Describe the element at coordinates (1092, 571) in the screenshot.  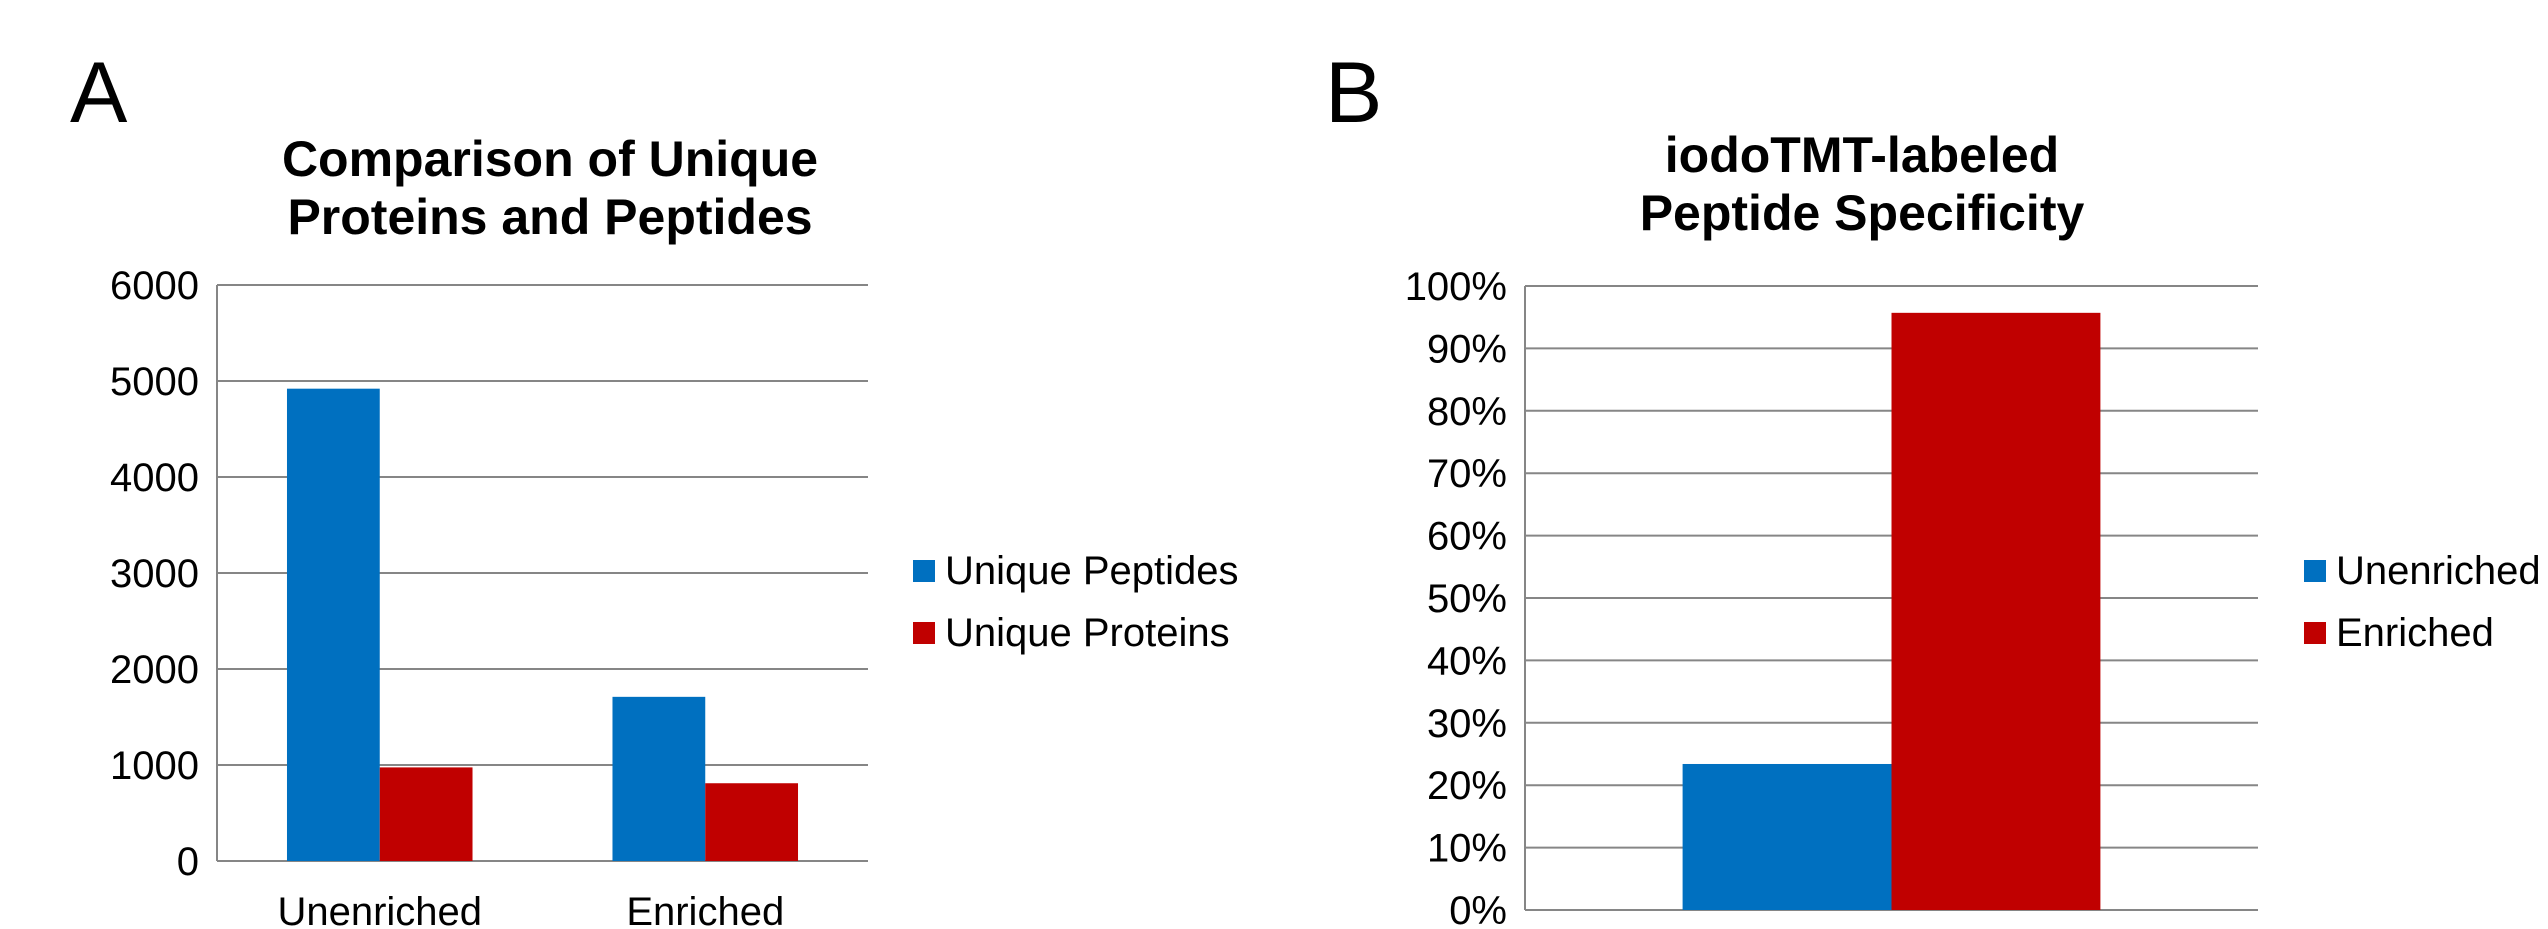
I see `chart-a-legend-label: Unique Peptides` at that location.